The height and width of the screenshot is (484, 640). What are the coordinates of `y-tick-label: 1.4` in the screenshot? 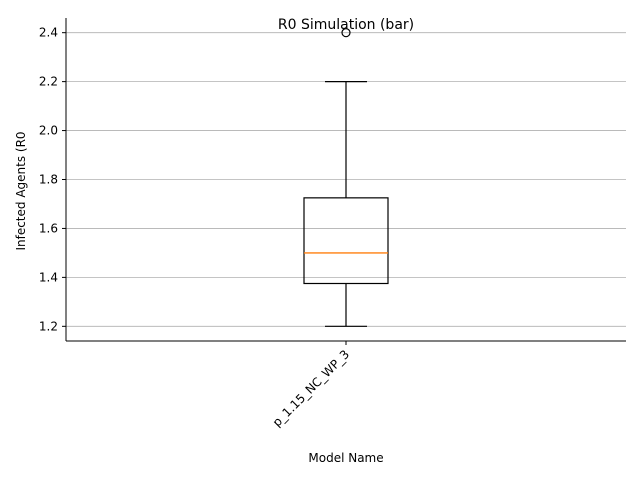 It's located at (48, 277).